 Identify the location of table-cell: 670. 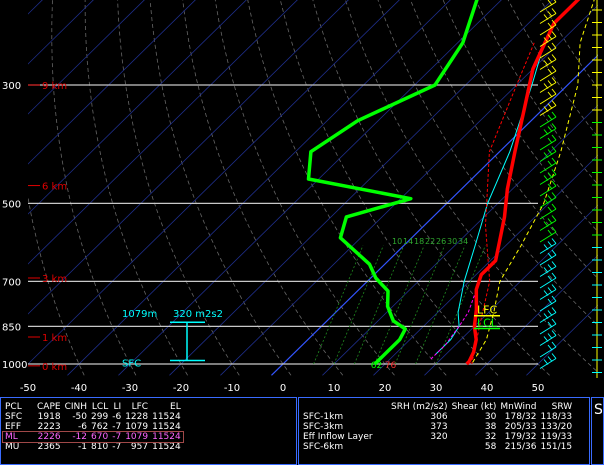
(100, 437).